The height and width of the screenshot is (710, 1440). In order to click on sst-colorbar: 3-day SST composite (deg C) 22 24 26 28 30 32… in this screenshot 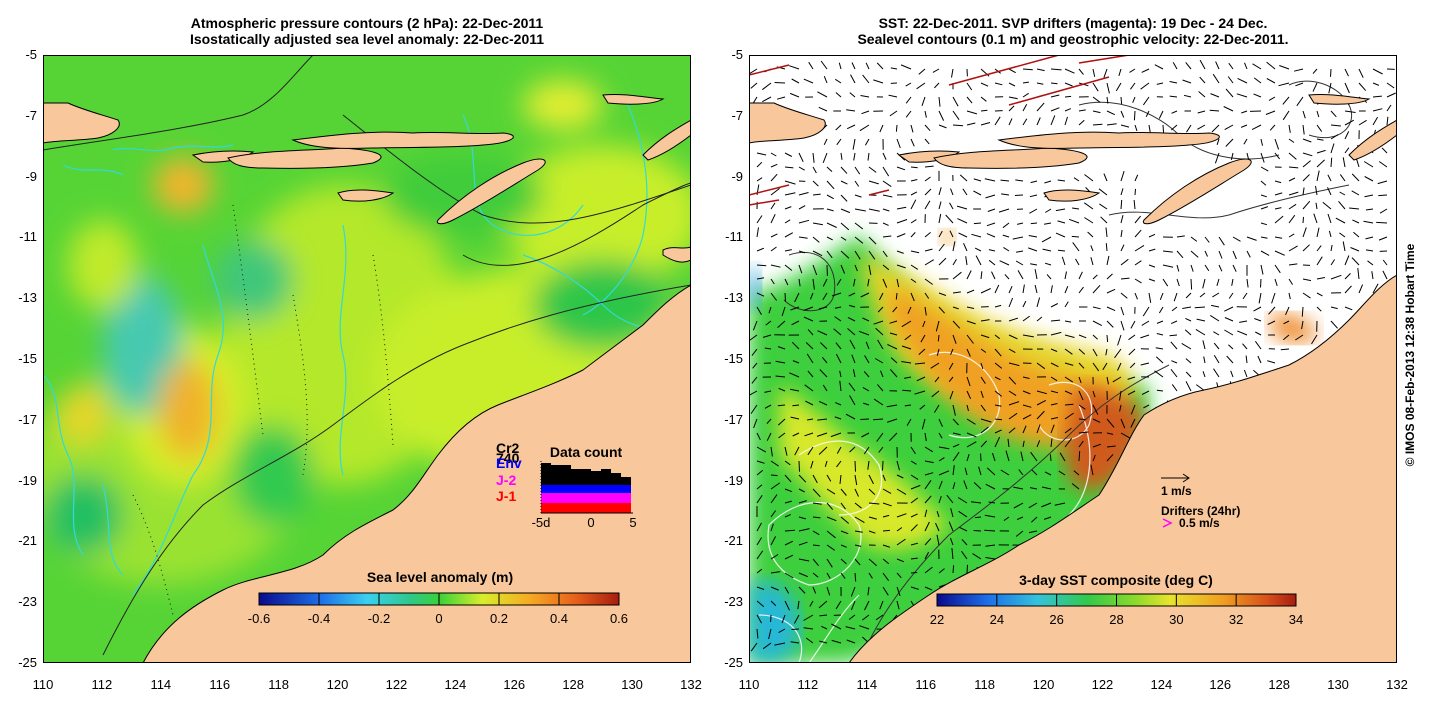, I will do `click(1116, 599)`.